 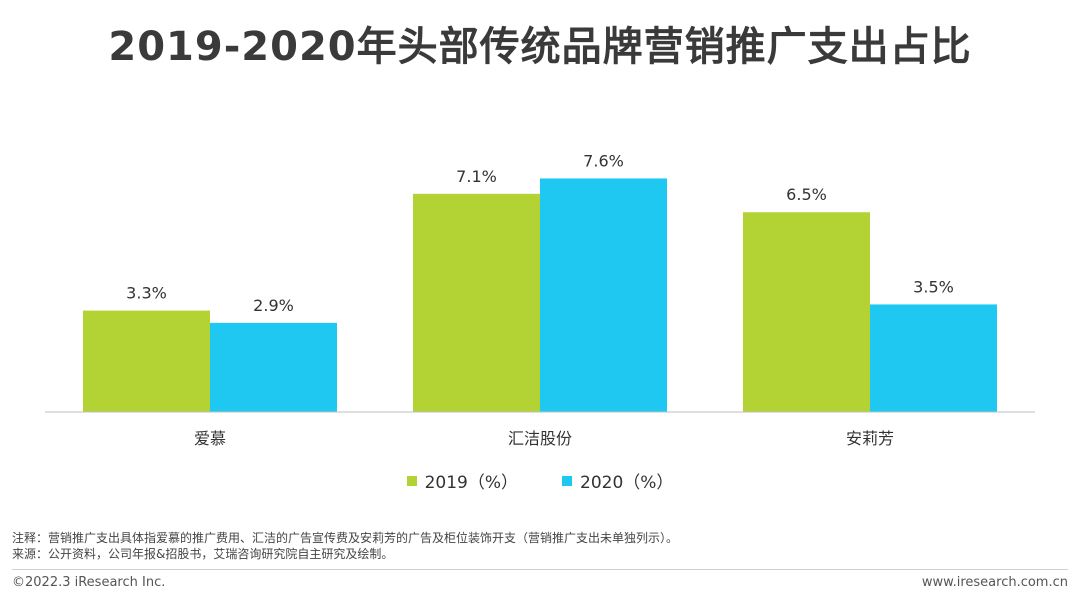 I want to click on website-text: www.iresearch.com.cn, so click(x=994, y=582).